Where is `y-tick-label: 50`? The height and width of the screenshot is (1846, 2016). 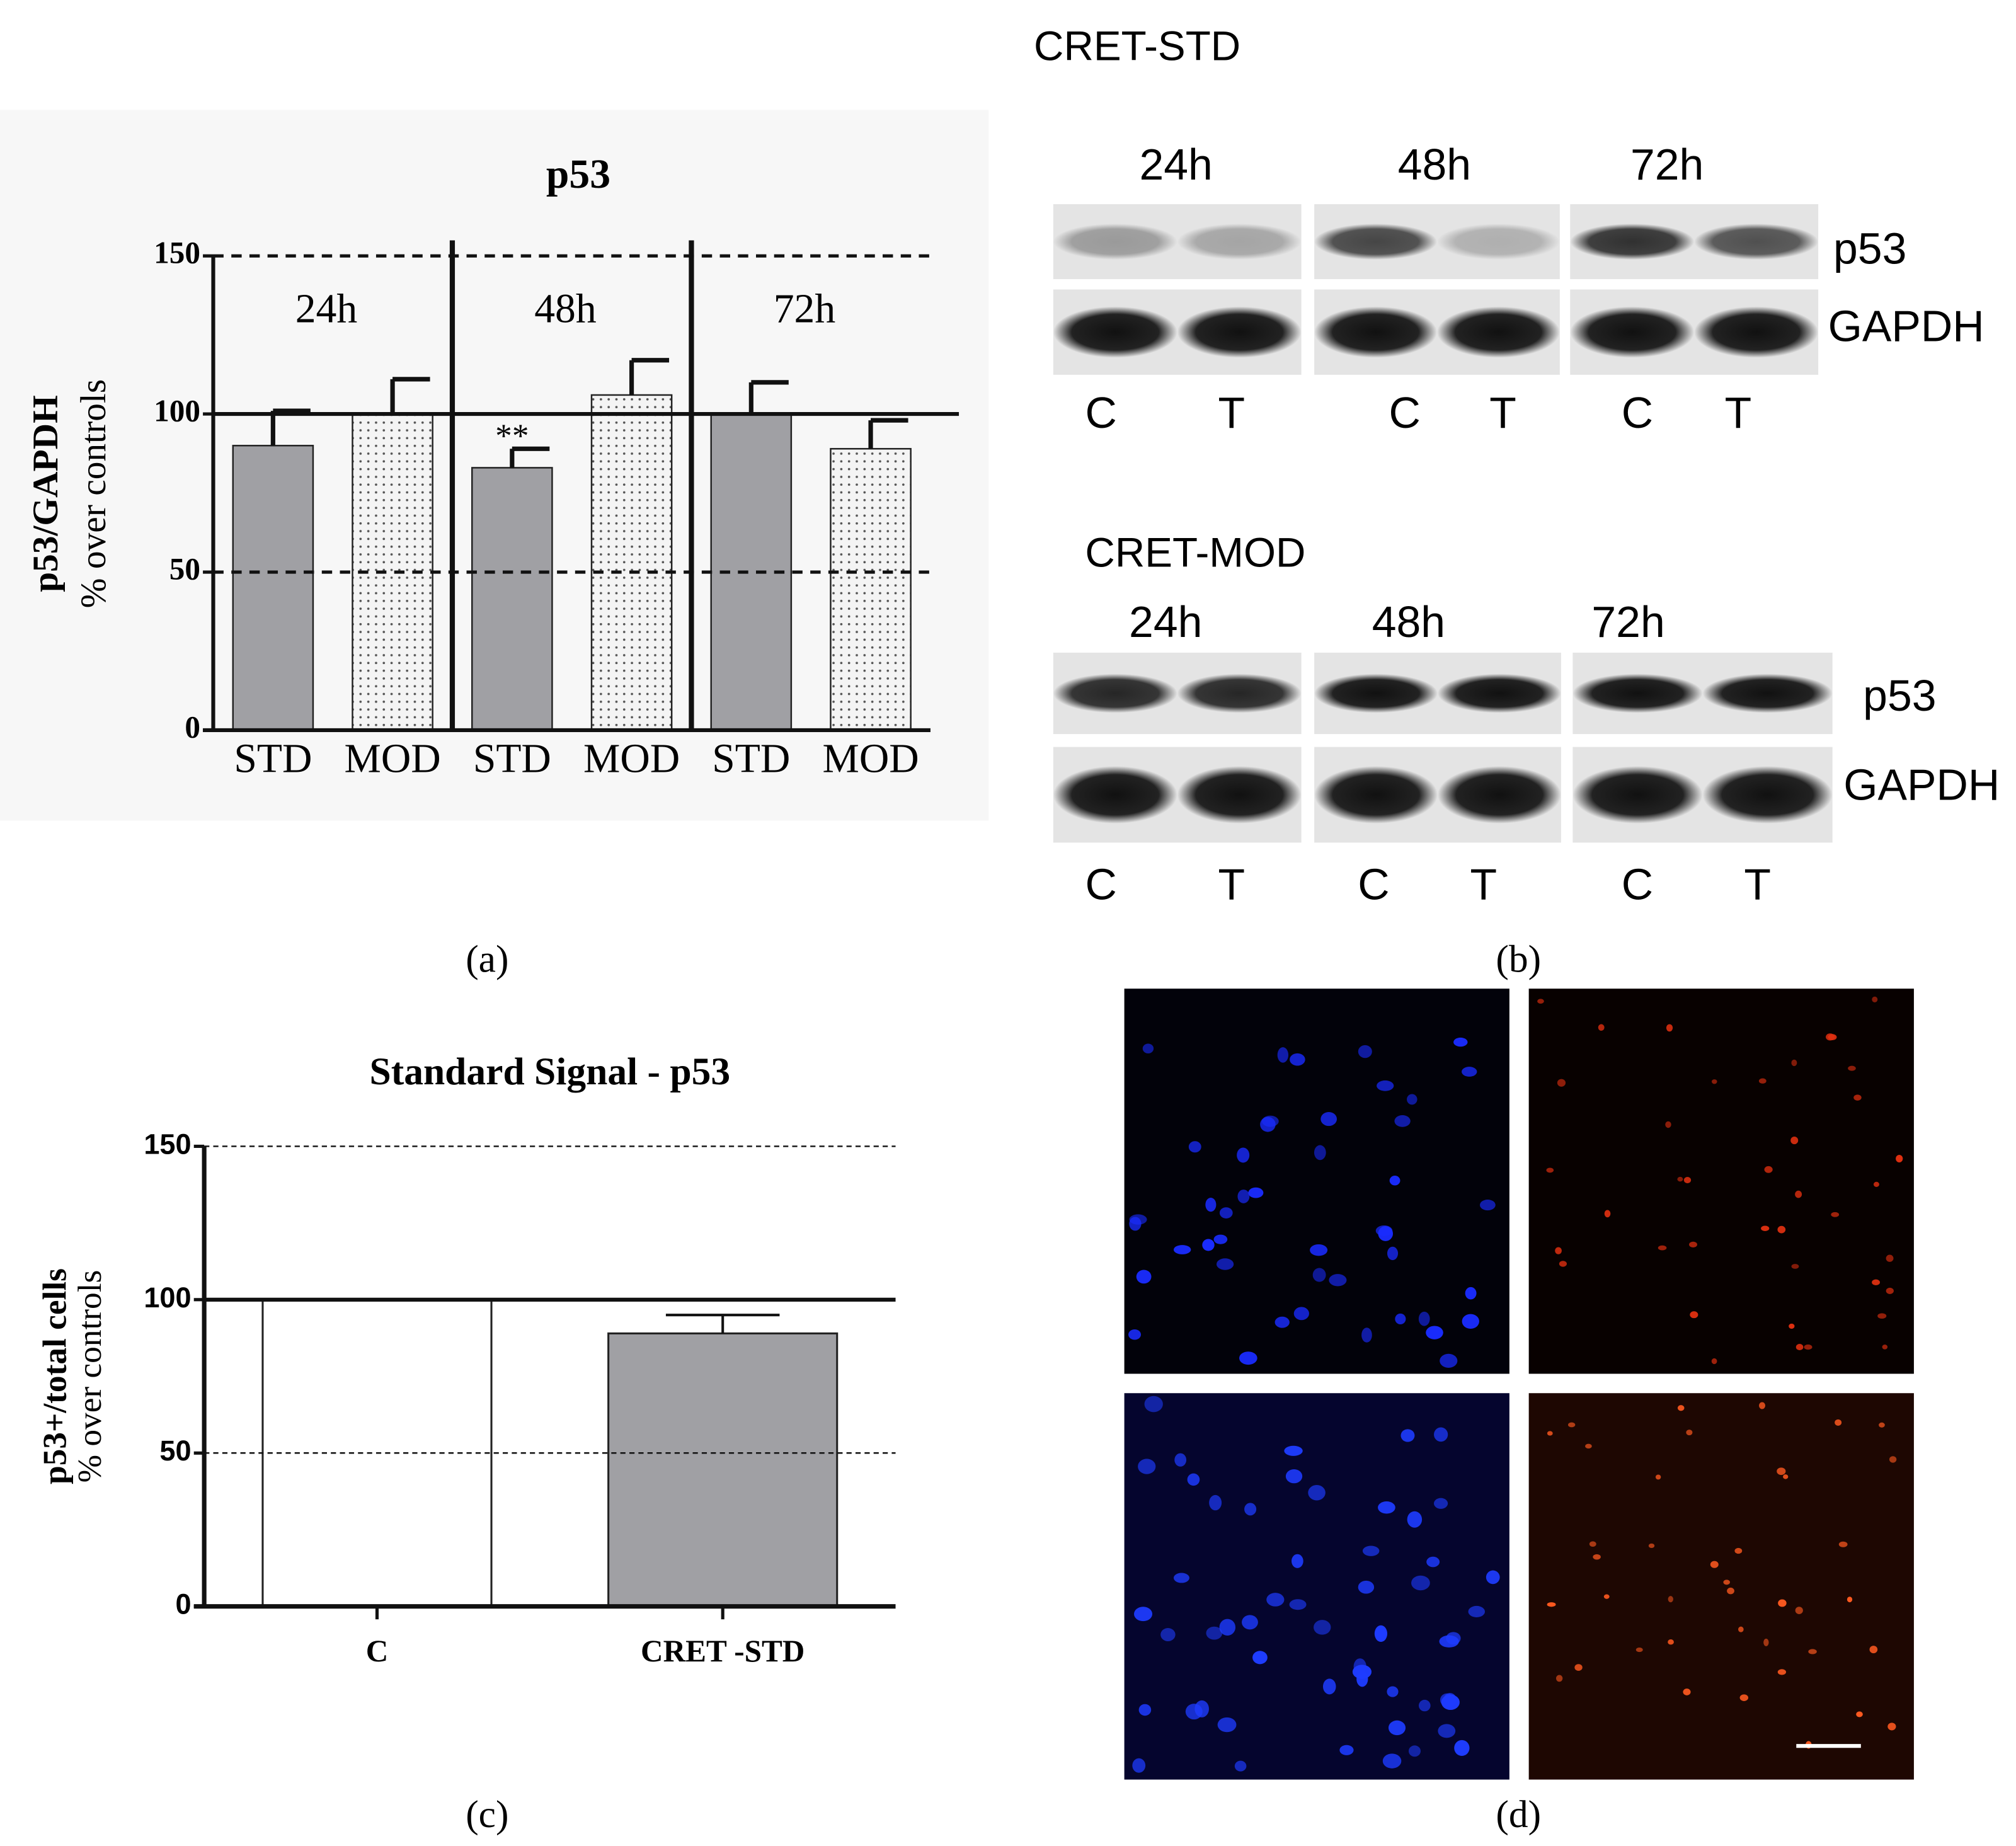 y-tick-label: 50 is located at coordinates (175, 1451).